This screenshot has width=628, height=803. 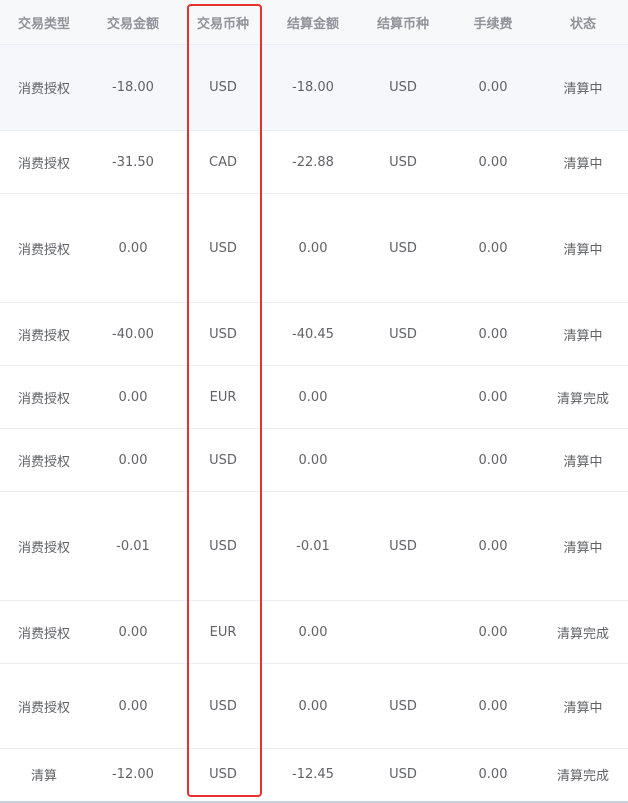 I want to click on col-type: 交易类型, so click(x=44, y=22).